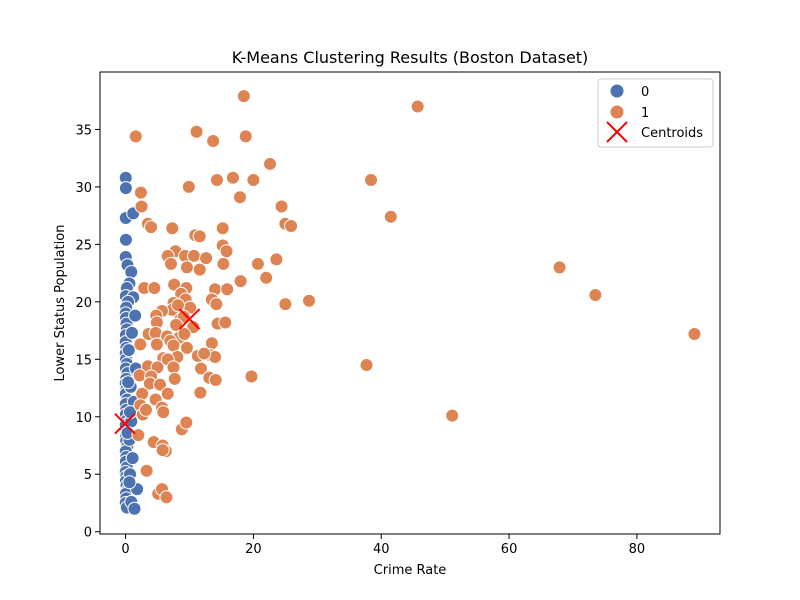 This screenshot has height=600, width=800. Describe the element at coordinates (83, 303) in the screenshot. I see `y-tick-label: 20` at that location.